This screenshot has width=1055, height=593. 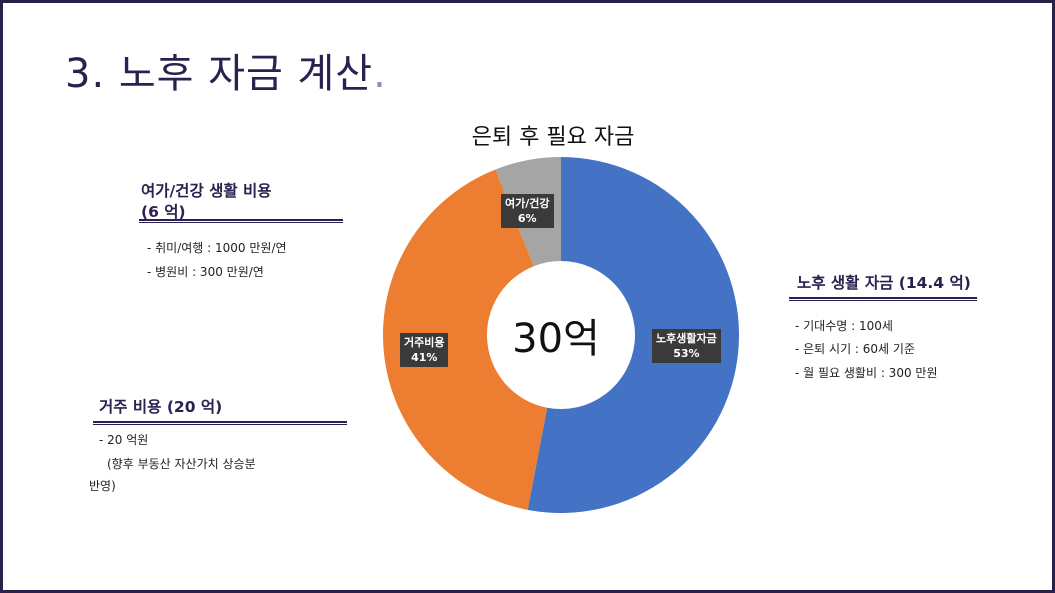 I want to click on leisure-title-line2: (6 억), so click(x=163, y=212).